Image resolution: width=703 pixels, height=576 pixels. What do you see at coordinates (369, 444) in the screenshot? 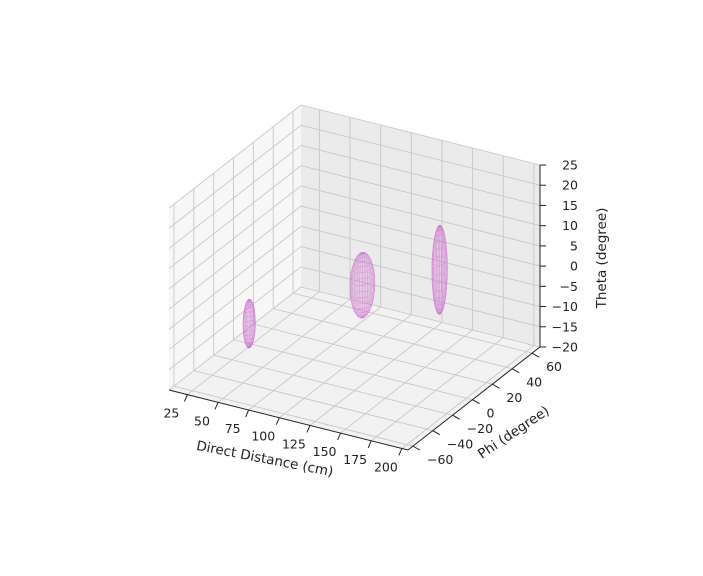
I see `x-tick` at bounding box center [369, 444].